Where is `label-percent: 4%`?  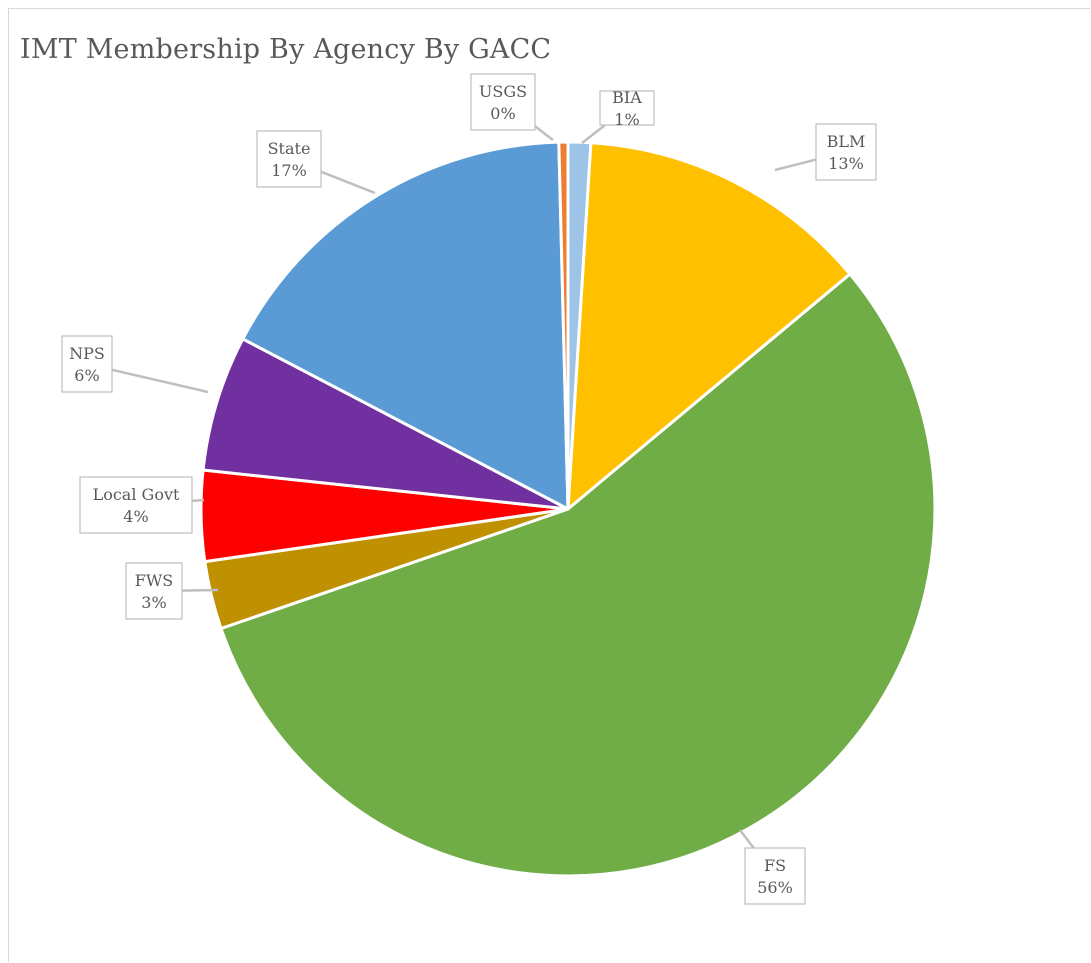
label-percent: 4% is located at coordinates (135, 516).